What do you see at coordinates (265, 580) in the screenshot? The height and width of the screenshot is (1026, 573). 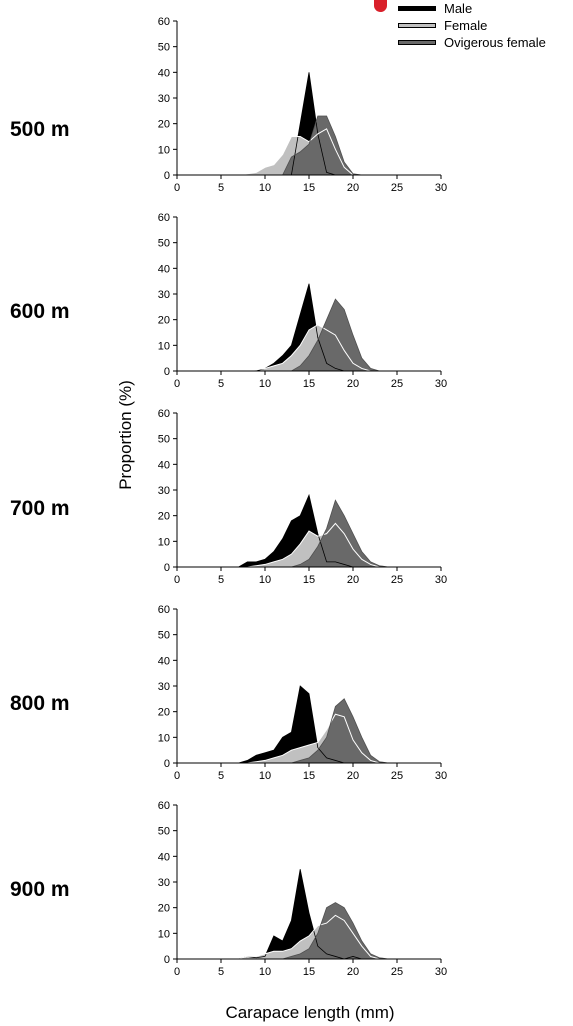 I see `panel-3-xtick-label: 10` at bounding box center [265, 580].